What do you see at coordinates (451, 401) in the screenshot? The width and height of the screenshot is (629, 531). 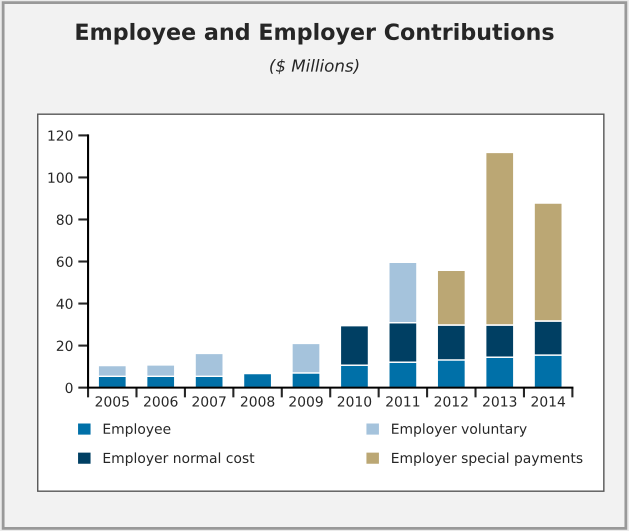 I see `x-tick-label: 2012` at bounding box center [451, 401].